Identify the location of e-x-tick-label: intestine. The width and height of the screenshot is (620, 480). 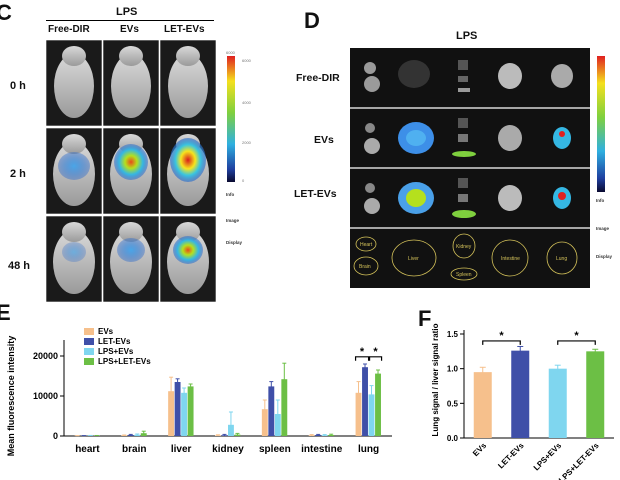
(322, 449).